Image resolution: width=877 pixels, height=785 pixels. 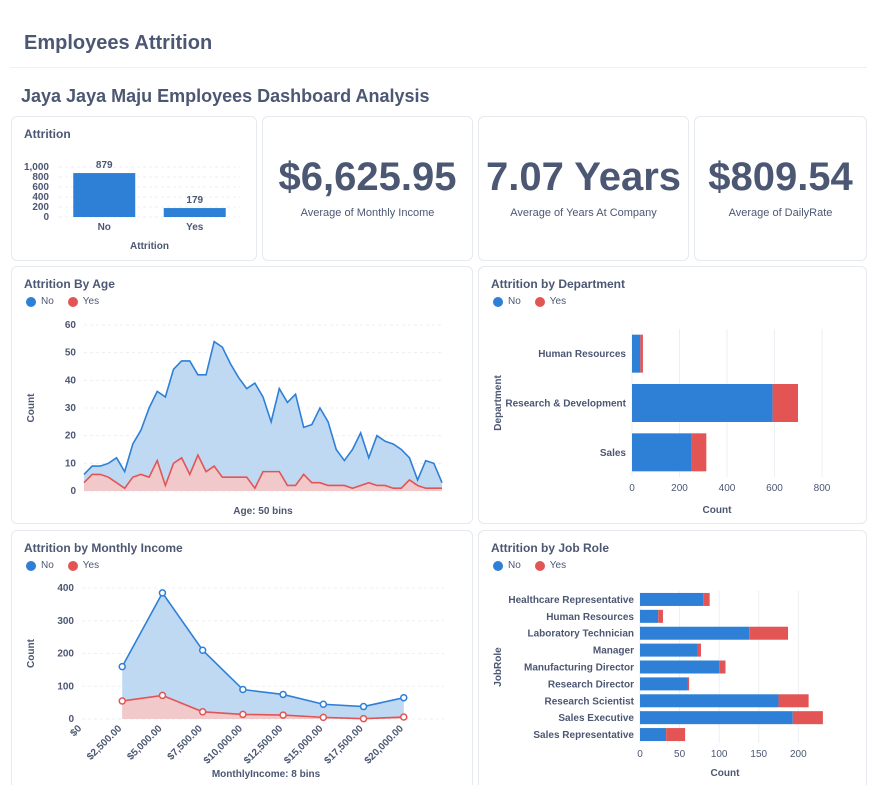 I want to click on scalar-value: $6,625.95, so click(x=367, y=177).